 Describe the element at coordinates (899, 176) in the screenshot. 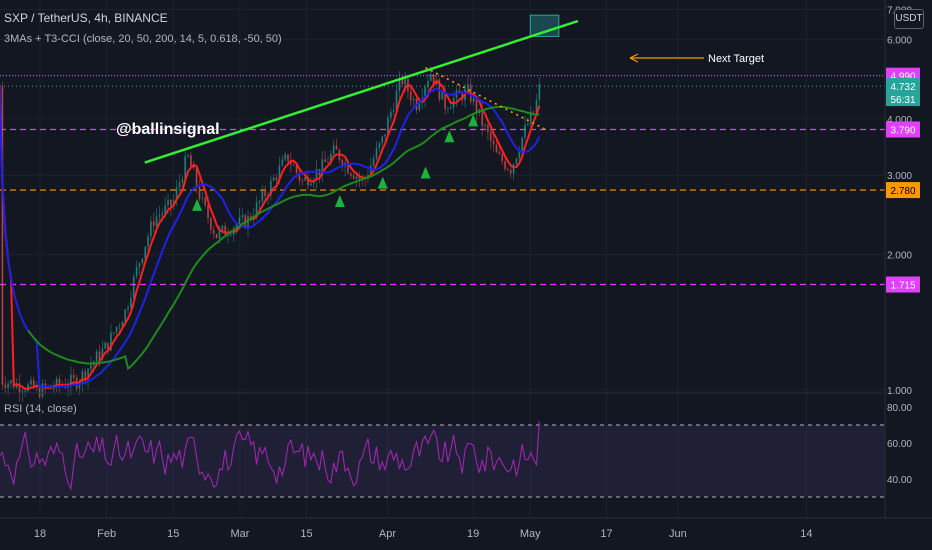

I see `price-tick-label: 3.000` at that location.